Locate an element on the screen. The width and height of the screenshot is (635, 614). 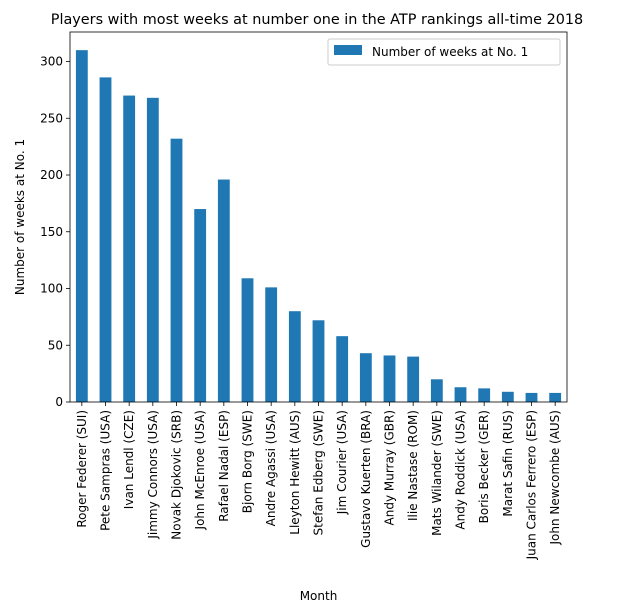
x-tick-label: Roger Federer (SUI) is located at coordinates (82, 469).